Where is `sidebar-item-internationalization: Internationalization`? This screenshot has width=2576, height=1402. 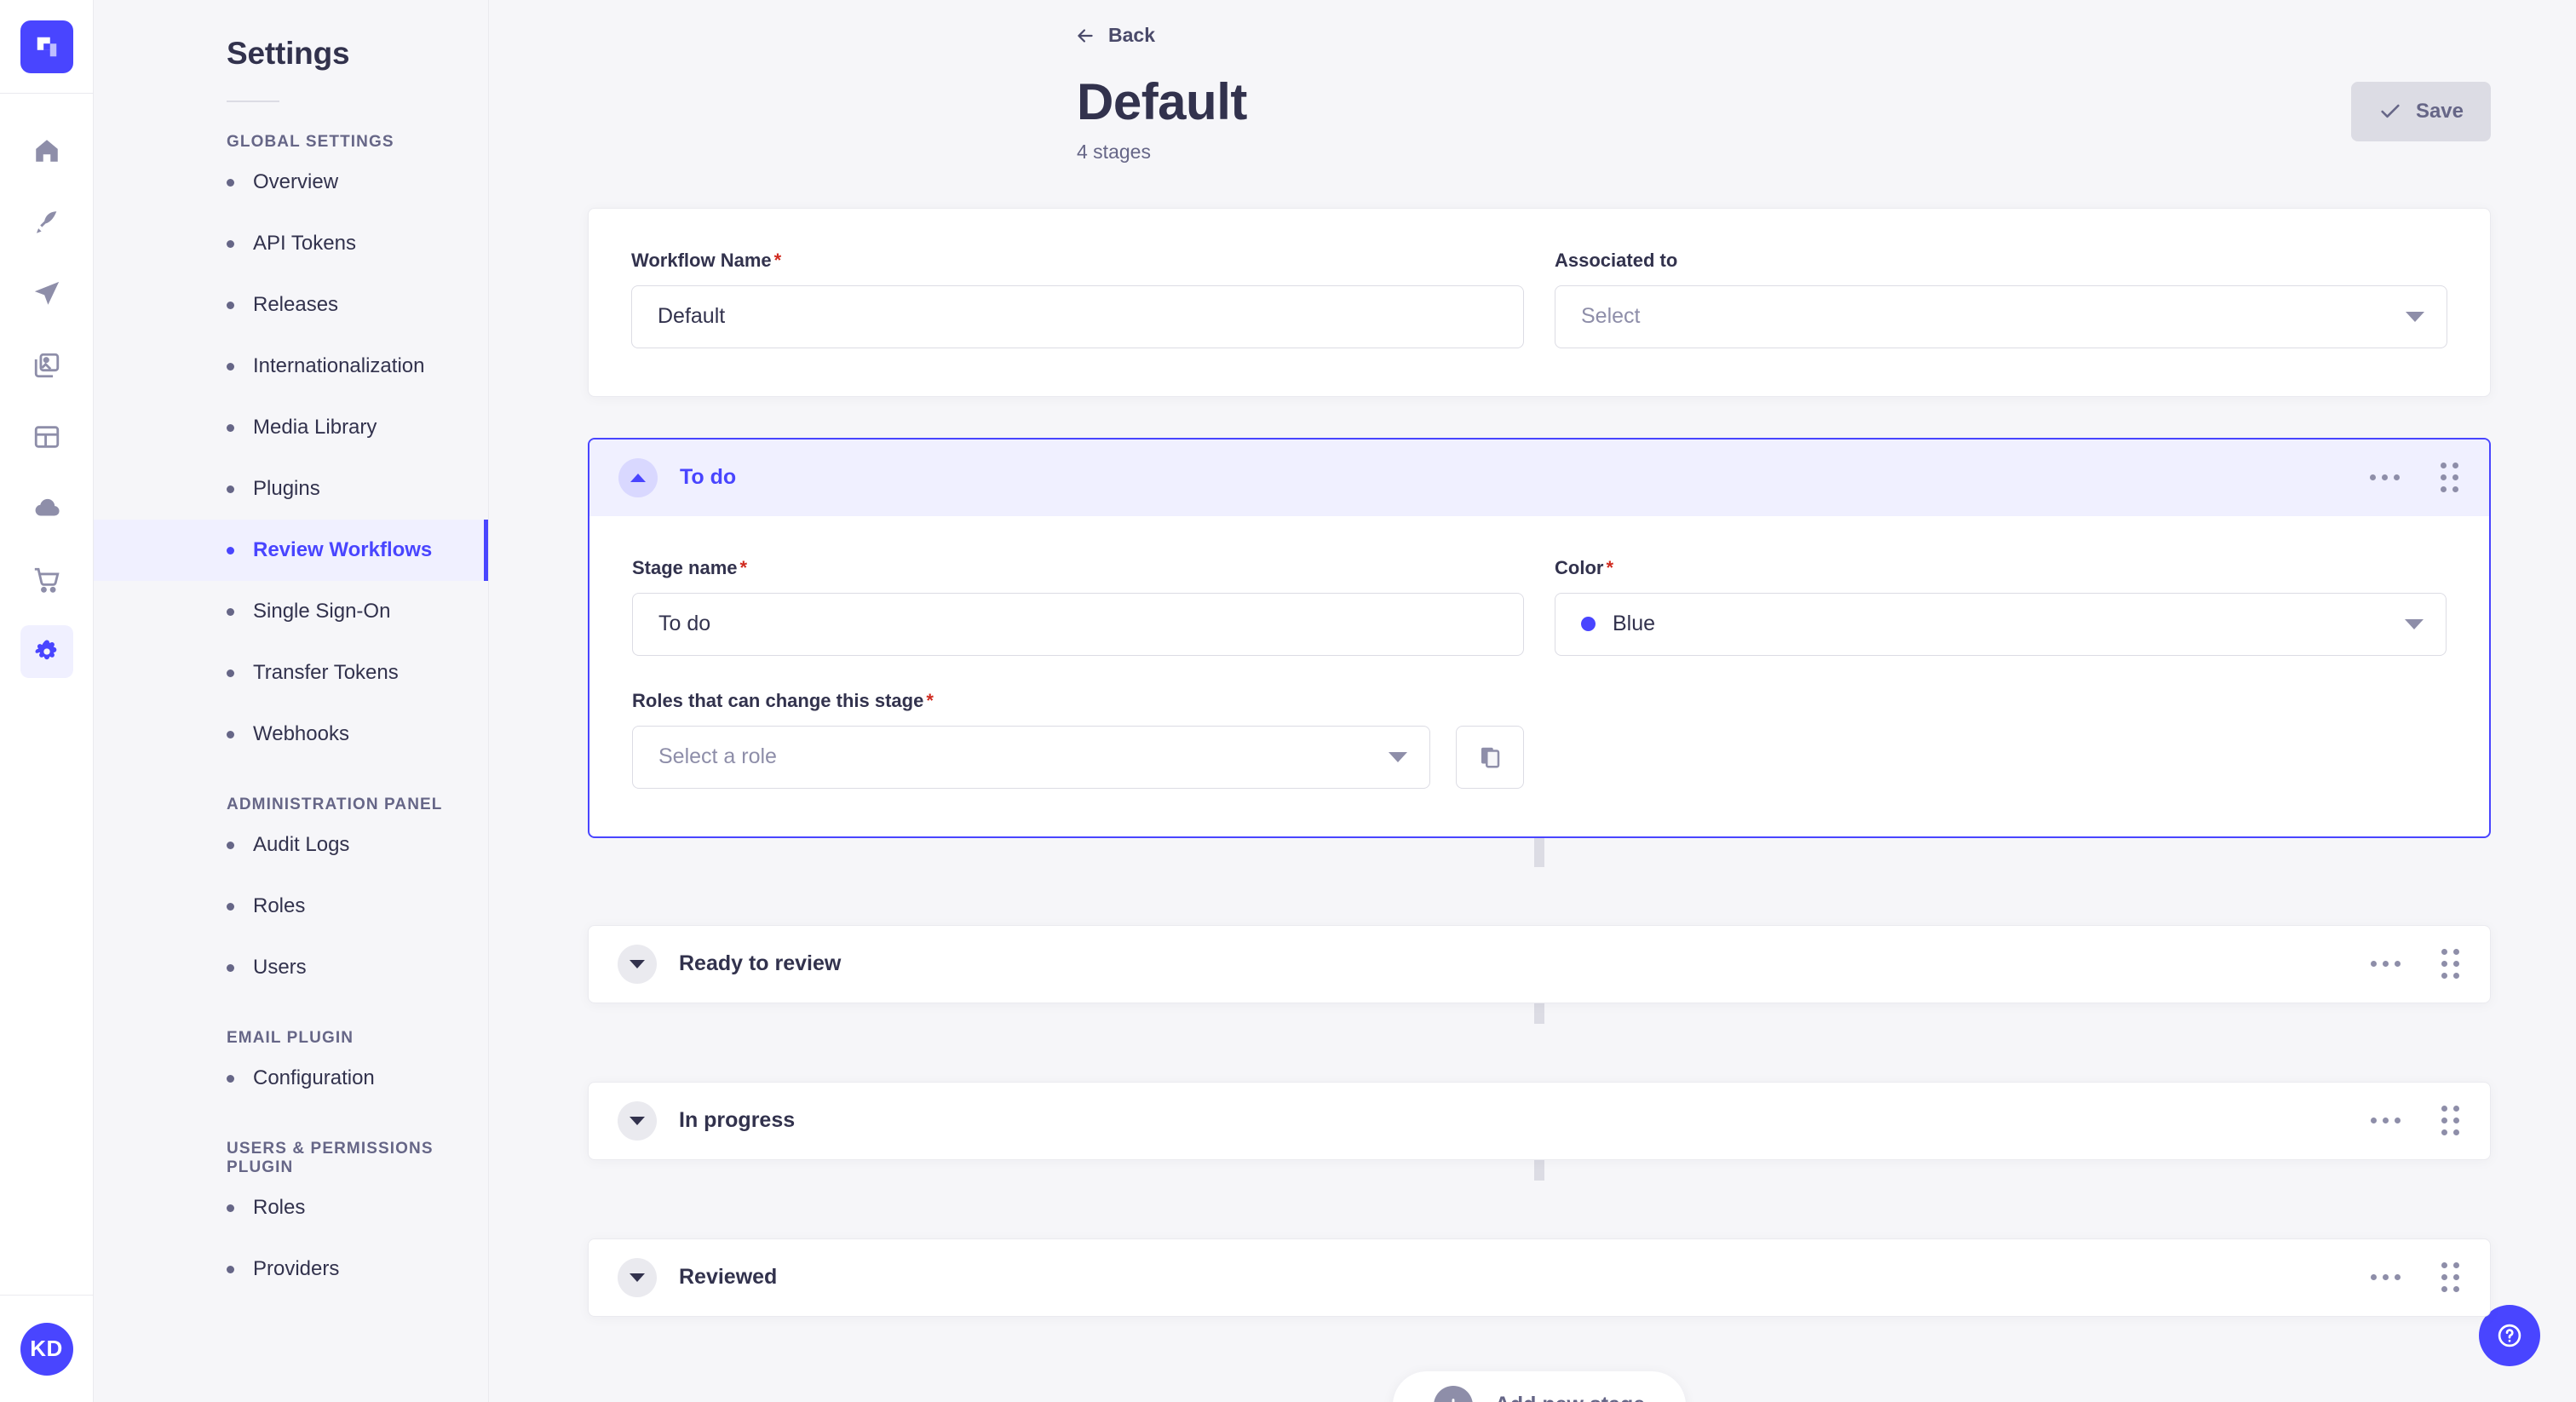 sidebar-item-internationalization: Internationalization is located at coordinates (291, 366).